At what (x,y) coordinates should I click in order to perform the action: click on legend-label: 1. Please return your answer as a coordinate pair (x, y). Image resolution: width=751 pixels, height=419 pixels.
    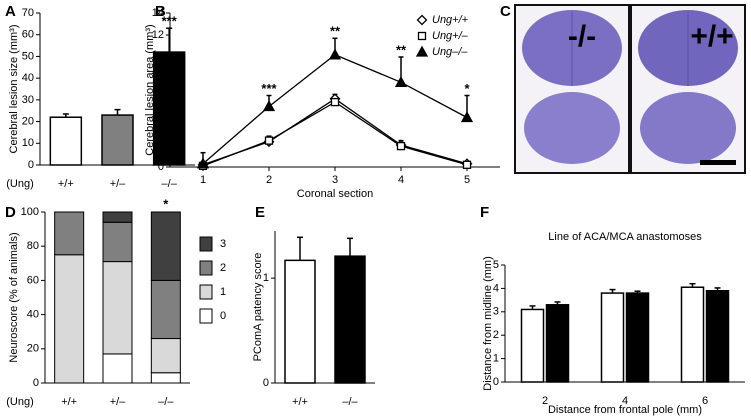
    Looking at the image, I should click on (223, 292).